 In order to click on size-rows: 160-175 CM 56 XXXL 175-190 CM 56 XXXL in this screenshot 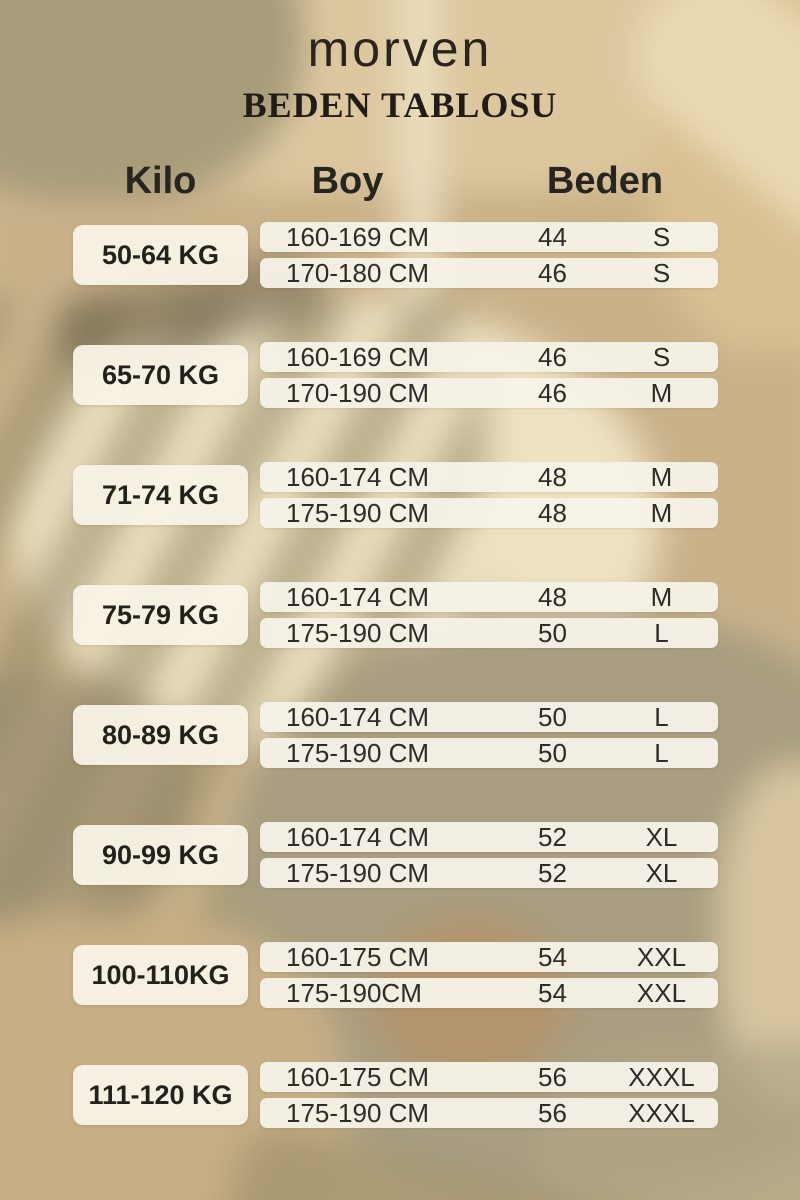, I will do `click(489, 1095)`.